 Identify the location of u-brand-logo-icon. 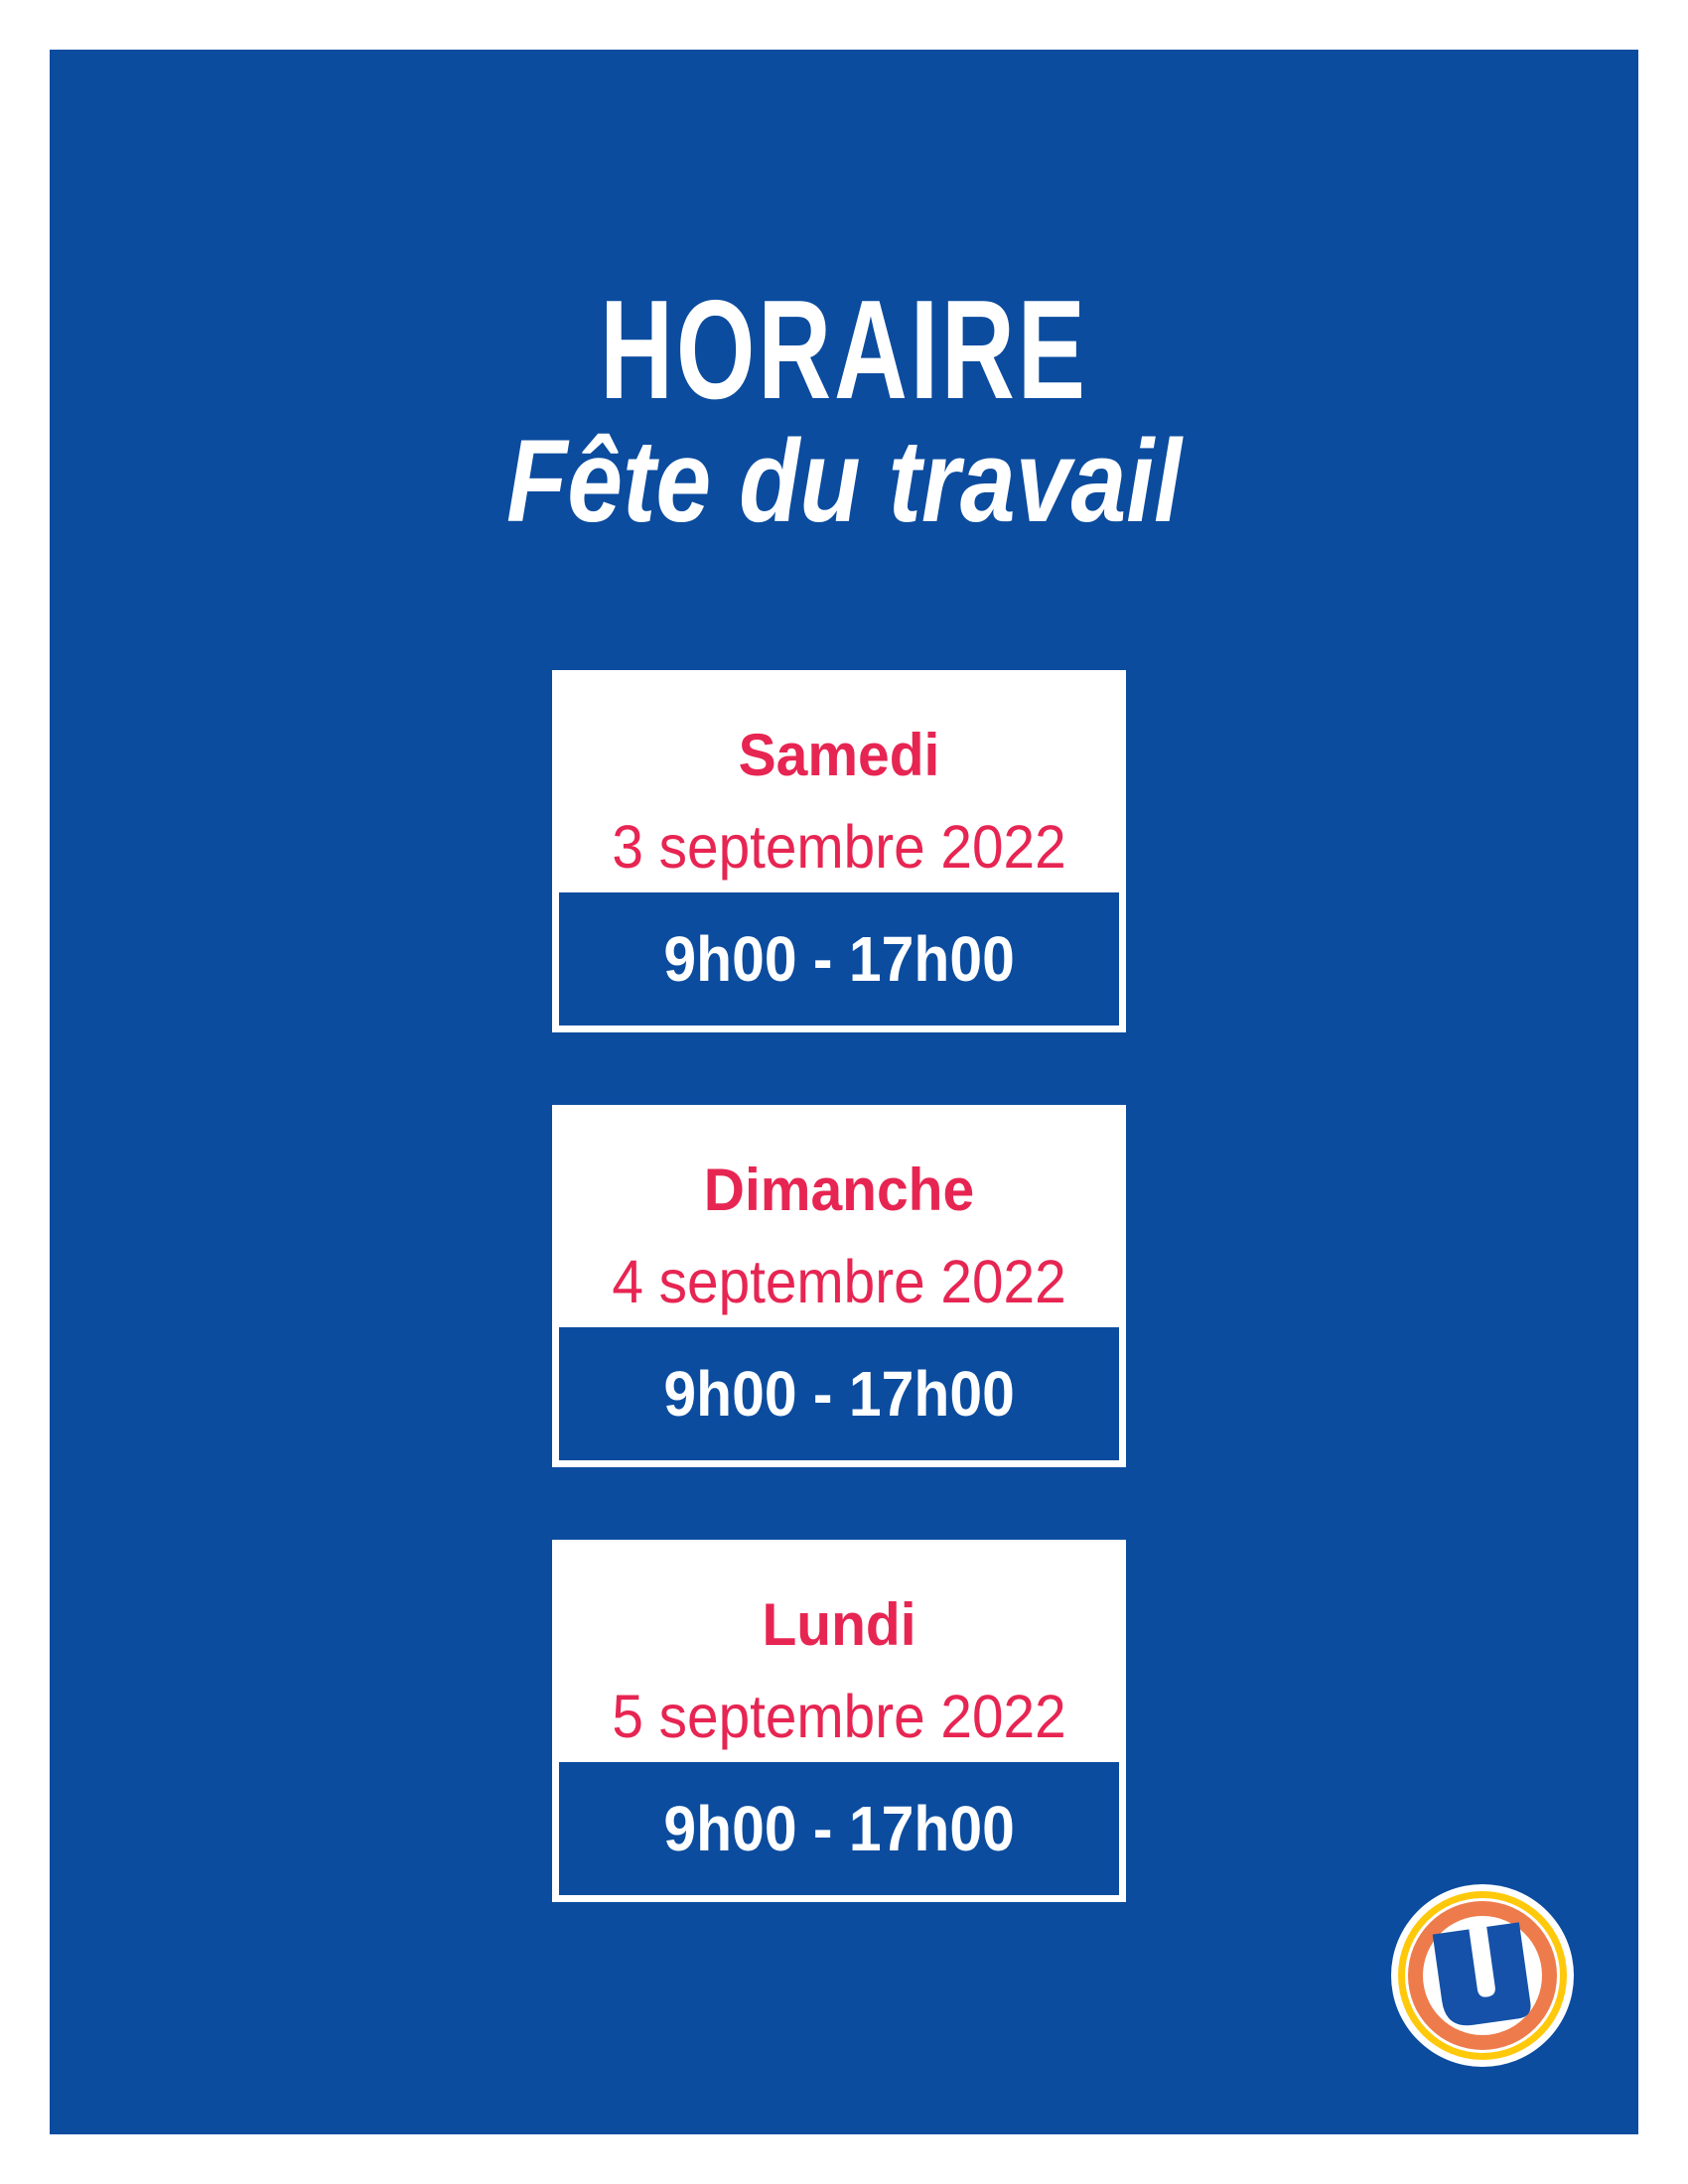
(1482, 1975).